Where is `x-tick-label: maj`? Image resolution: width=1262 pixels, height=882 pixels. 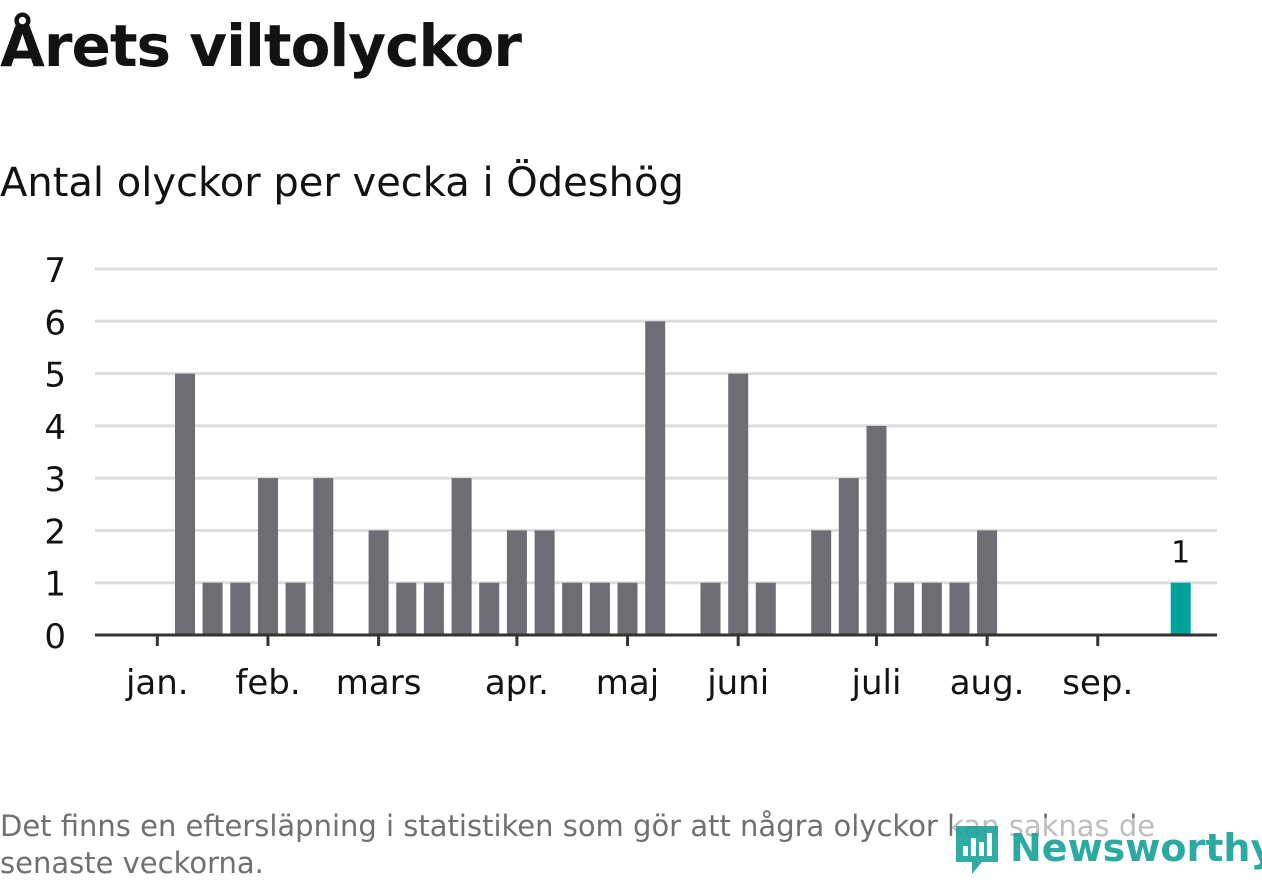 x-tick-label: maj is located at coordinates (627, 683).